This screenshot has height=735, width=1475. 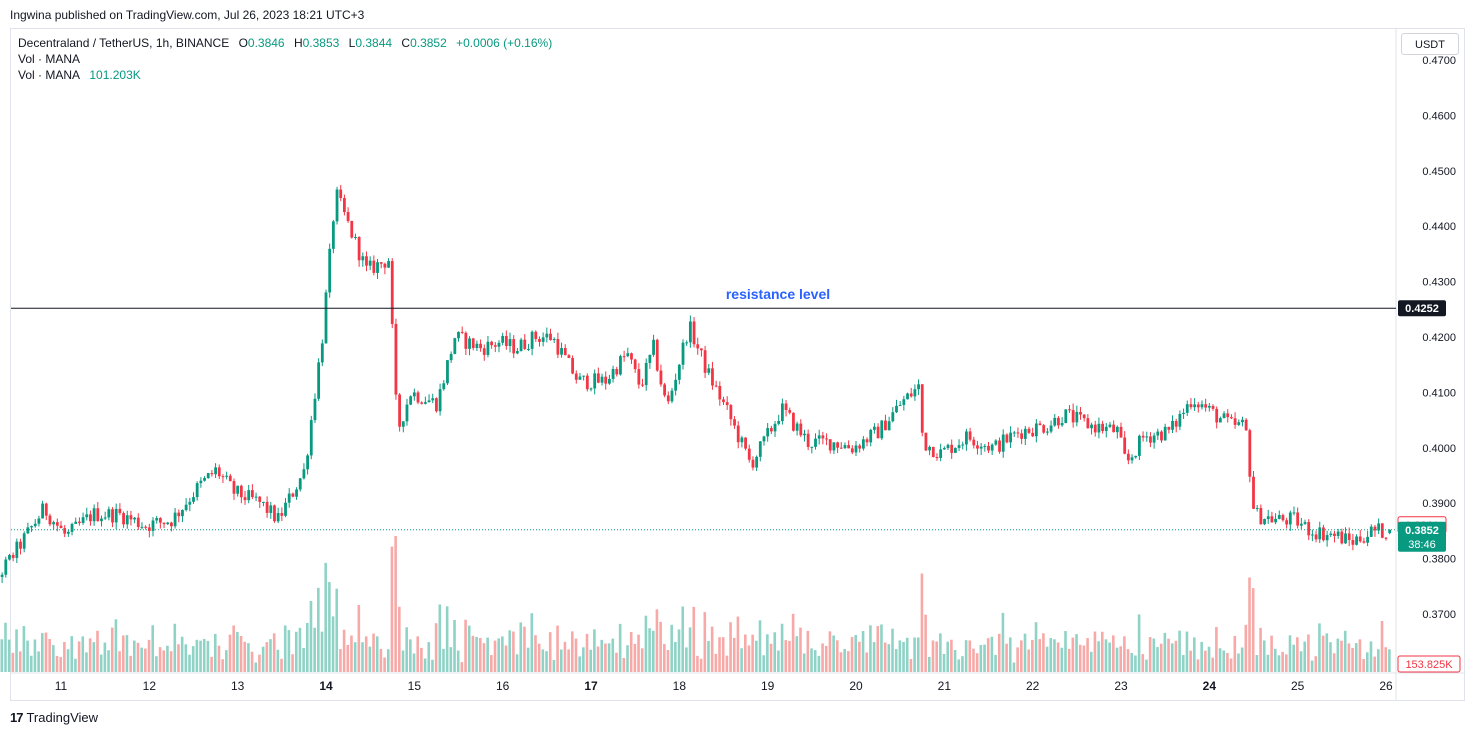 What do you see at coordinates (54, 717) in the screenshot?
I see `tradingview-logo: 17 TradingView` at bounding box center [54, 717].